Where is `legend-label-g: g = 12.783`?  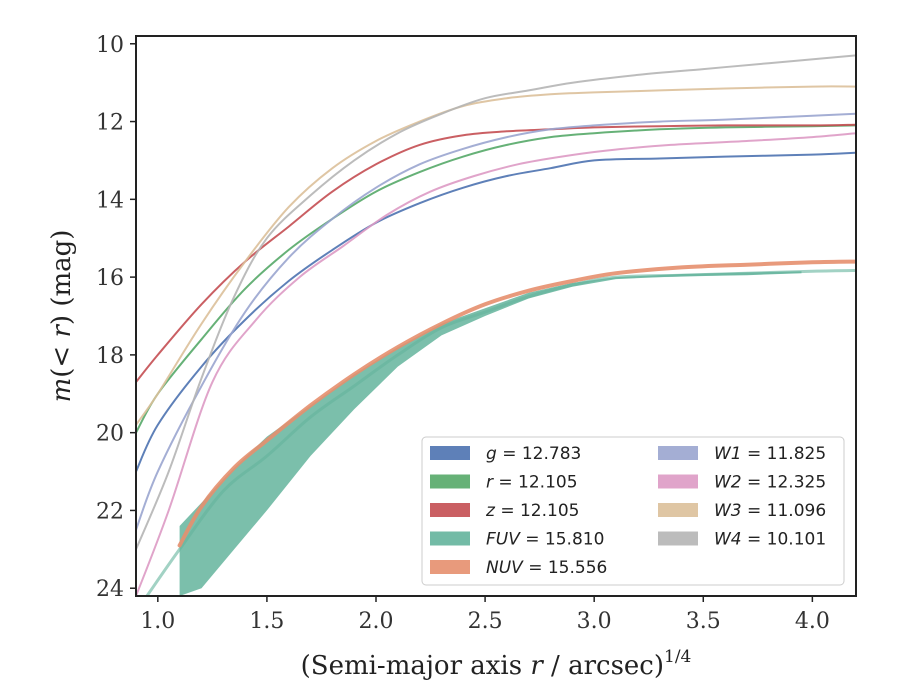 legend-label-g: g = 12.783 is located at coordinates (533, 454).